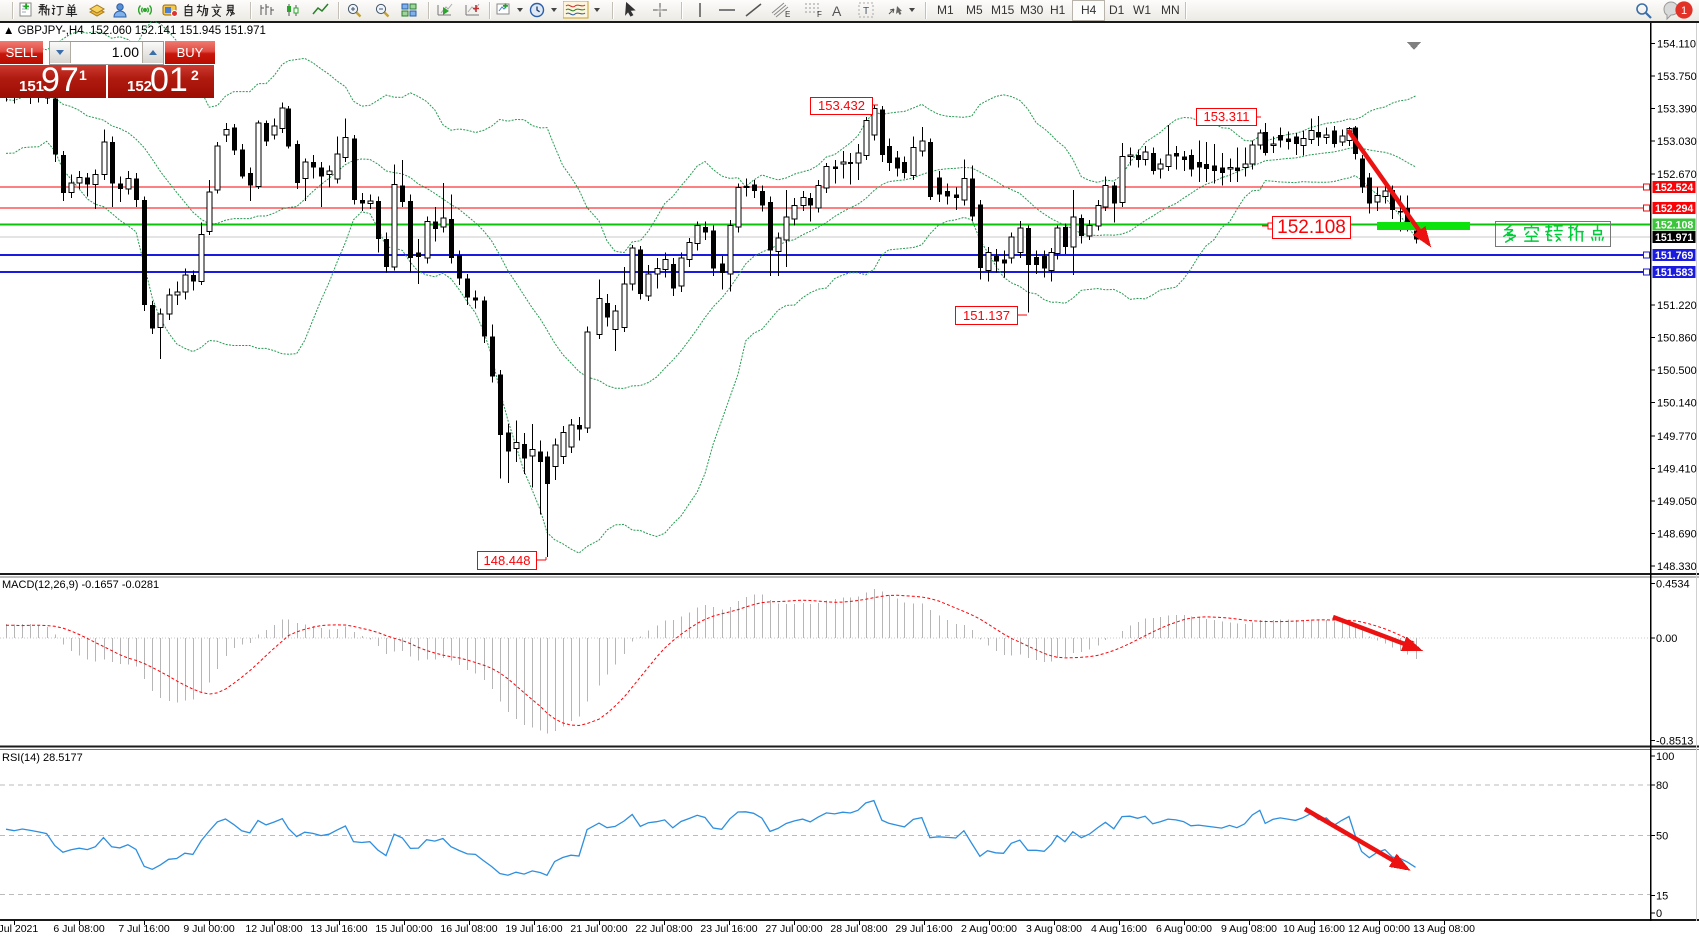  Describe the element at coordinates (1677, 142) in the screenshot. I see `svg-text: 153.030` at that location.